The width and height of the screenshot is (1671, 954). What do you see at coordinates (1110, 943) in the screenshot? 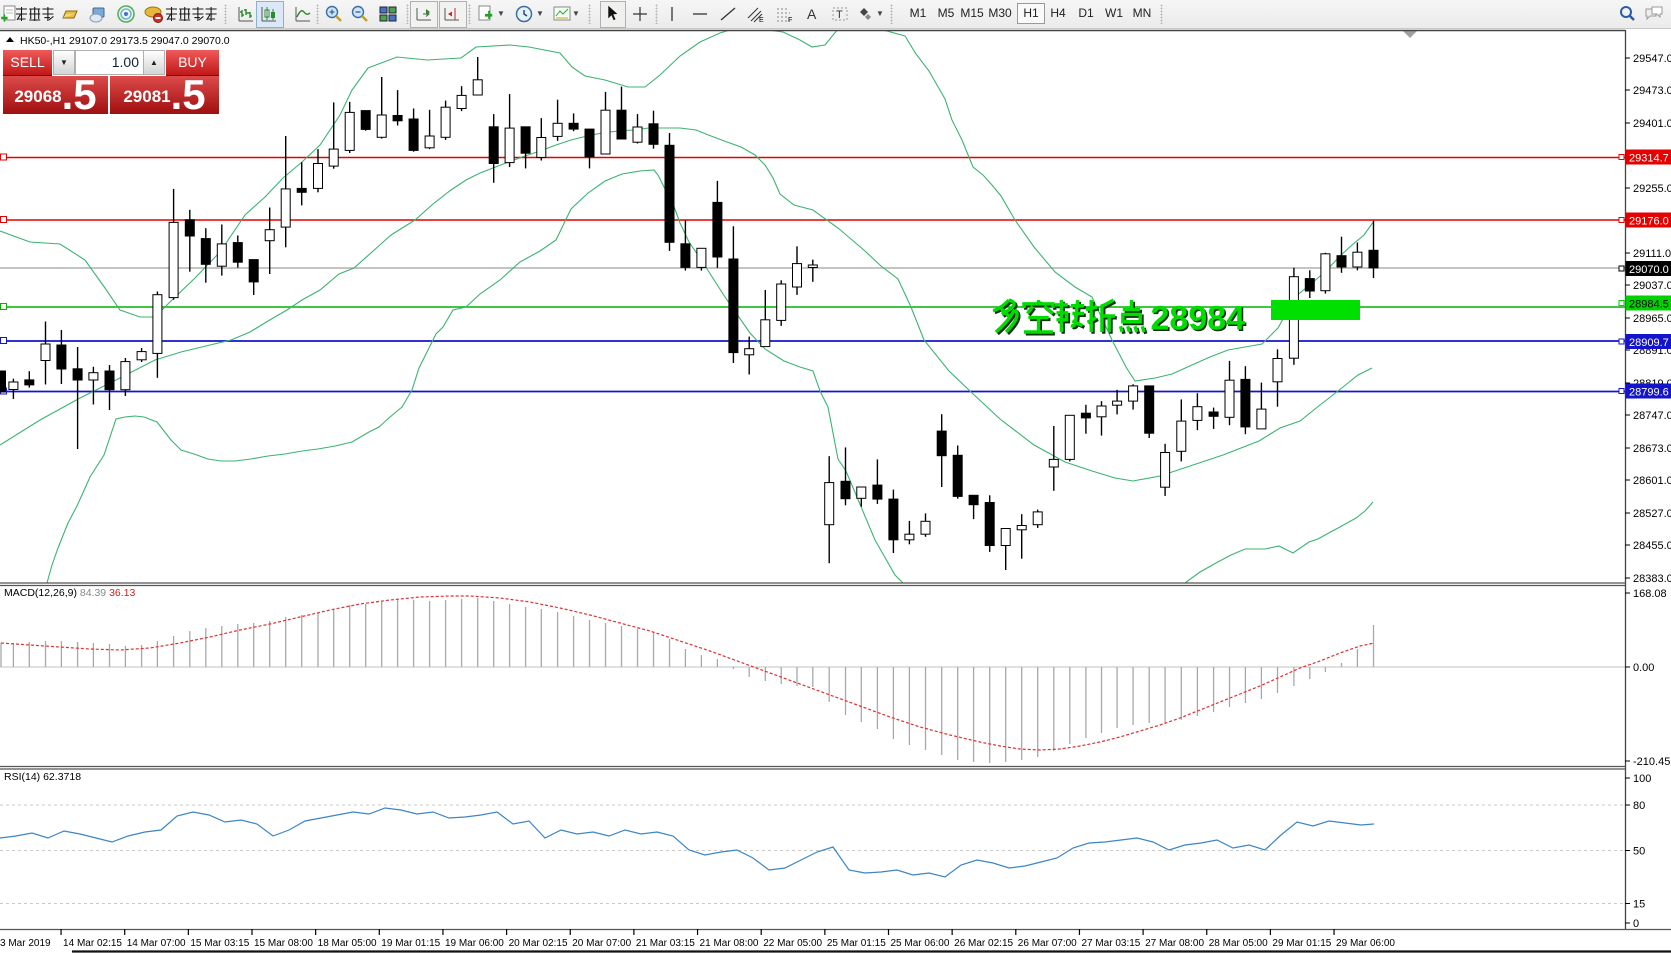
I see `svg-text: 27 Mar 03:15` at bounding box center [1110, 943].